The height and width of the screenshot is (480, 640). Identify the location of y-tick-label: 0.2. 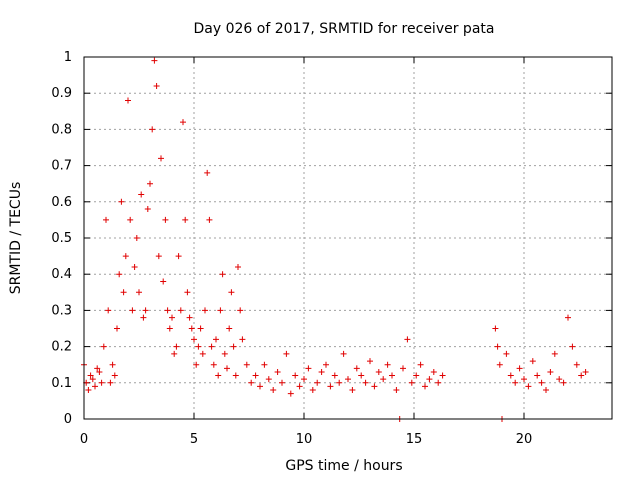
(61, 347).